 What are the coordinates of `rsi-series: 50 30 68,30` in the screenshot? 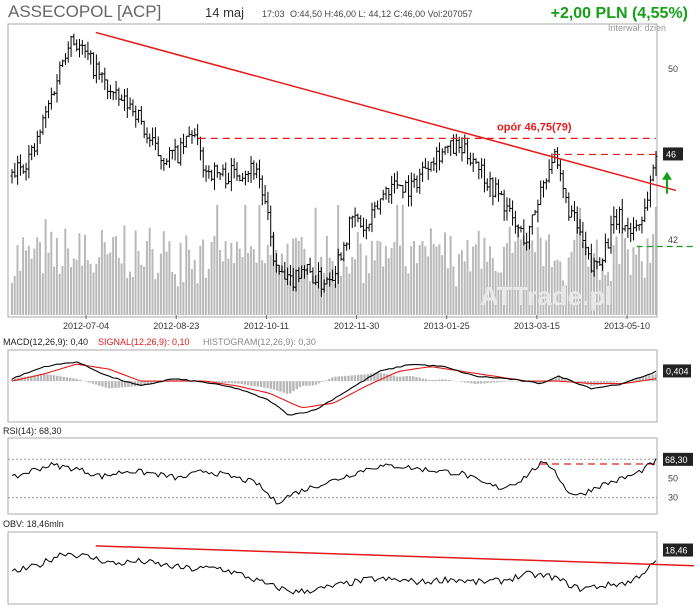 It's located at (350, 478).